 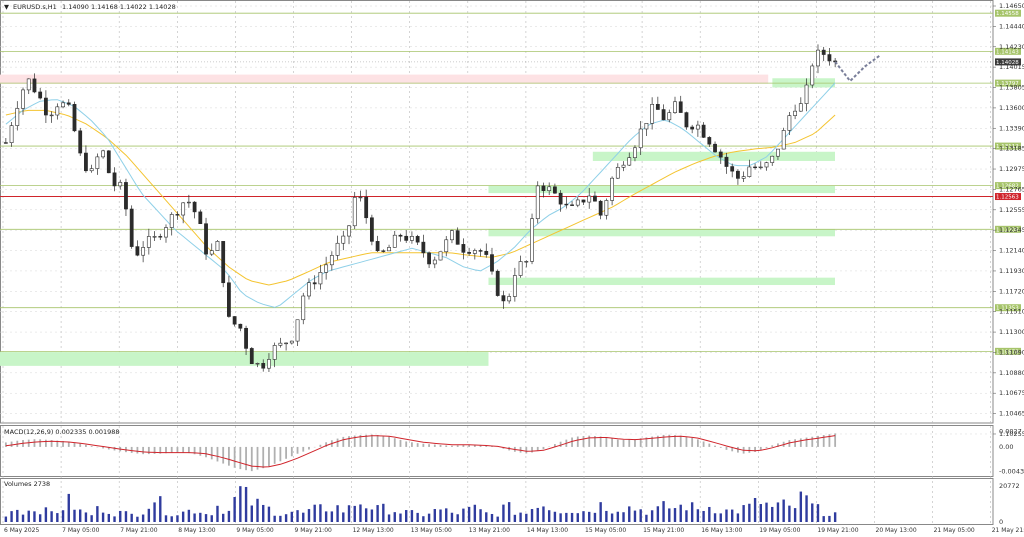 I want to click on x-tick-label: 16 May 13:00, so click(x=721, y=530).